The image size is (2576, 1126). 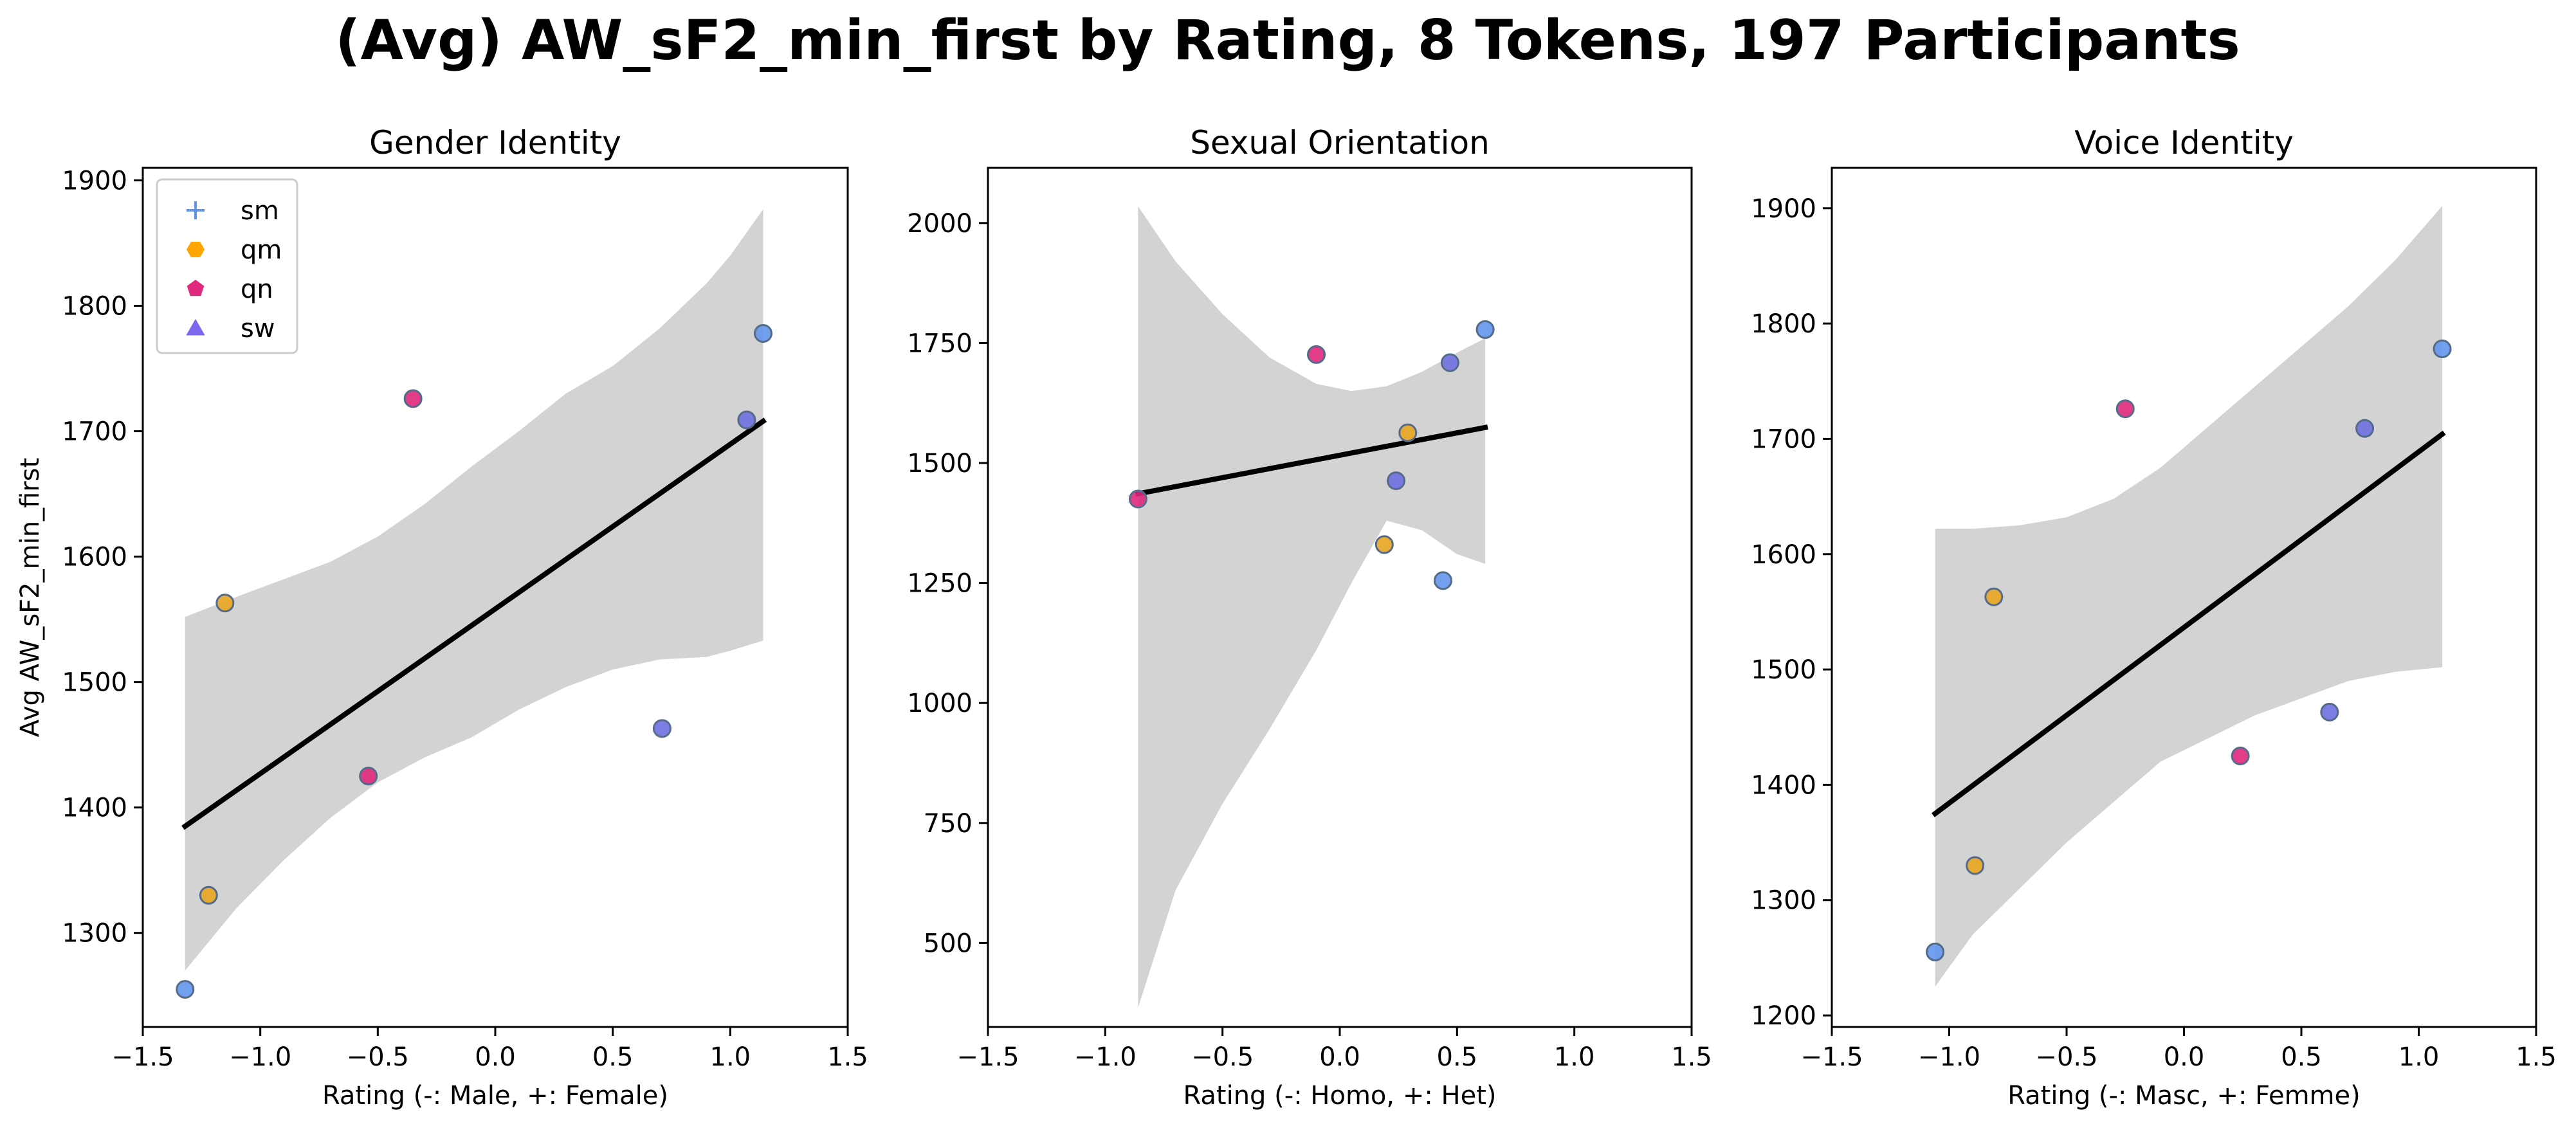 What do you see at coordinates (1339, 1096) in the screenshot?
I see `x-axis-label: Rating (-: Homo, +: Het)` at bounding box center [1339, 1096].